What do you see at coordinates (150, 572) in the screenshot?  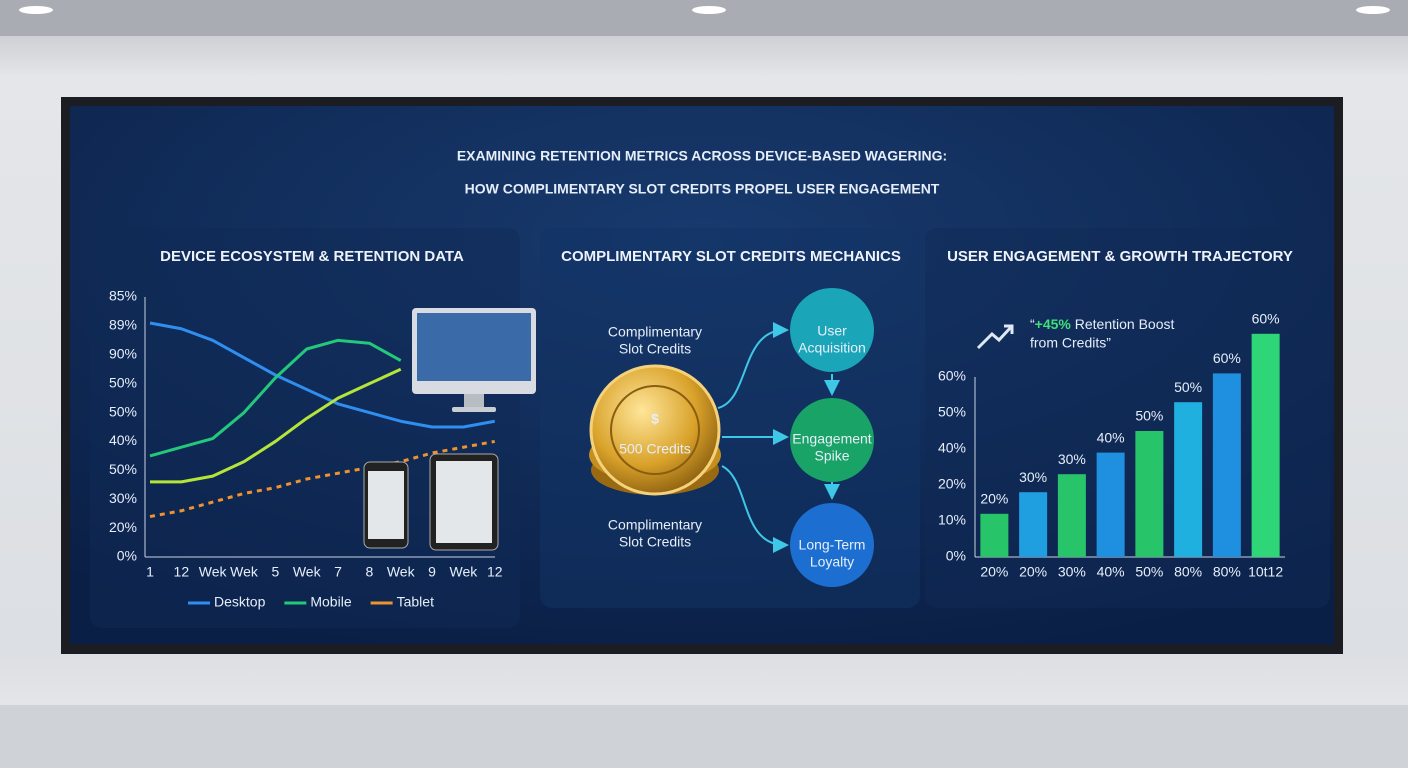 I see `x-tick-label: 1` at bounding box center [150, 572].